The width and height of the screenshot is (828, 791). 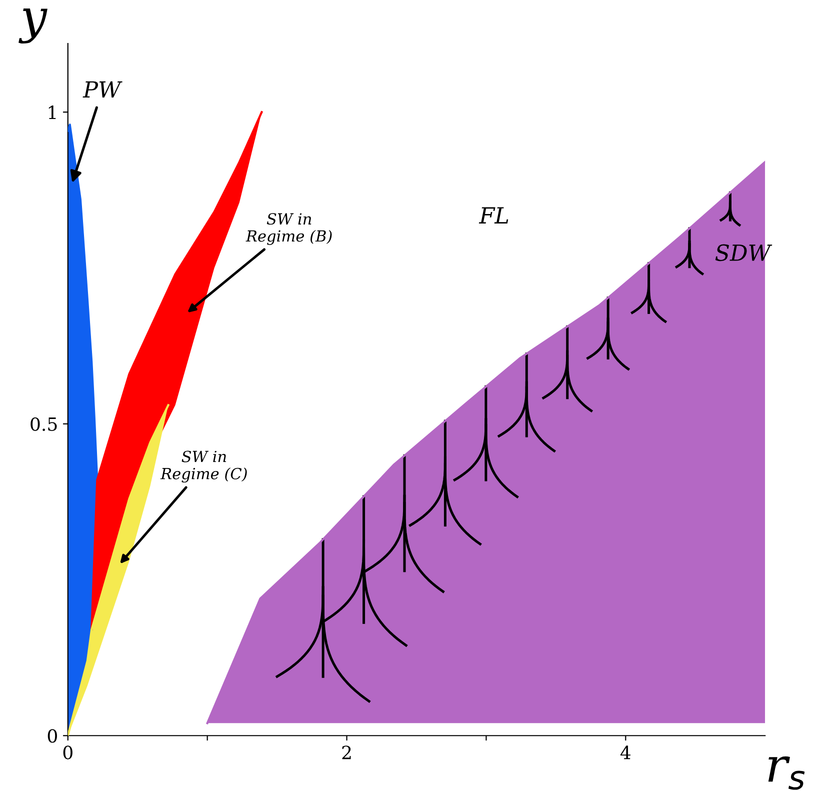 What do you see at coordinates (52, 112) in the screenshot?
I see `y-tick-label: 1` at bounding box center [52, 112].